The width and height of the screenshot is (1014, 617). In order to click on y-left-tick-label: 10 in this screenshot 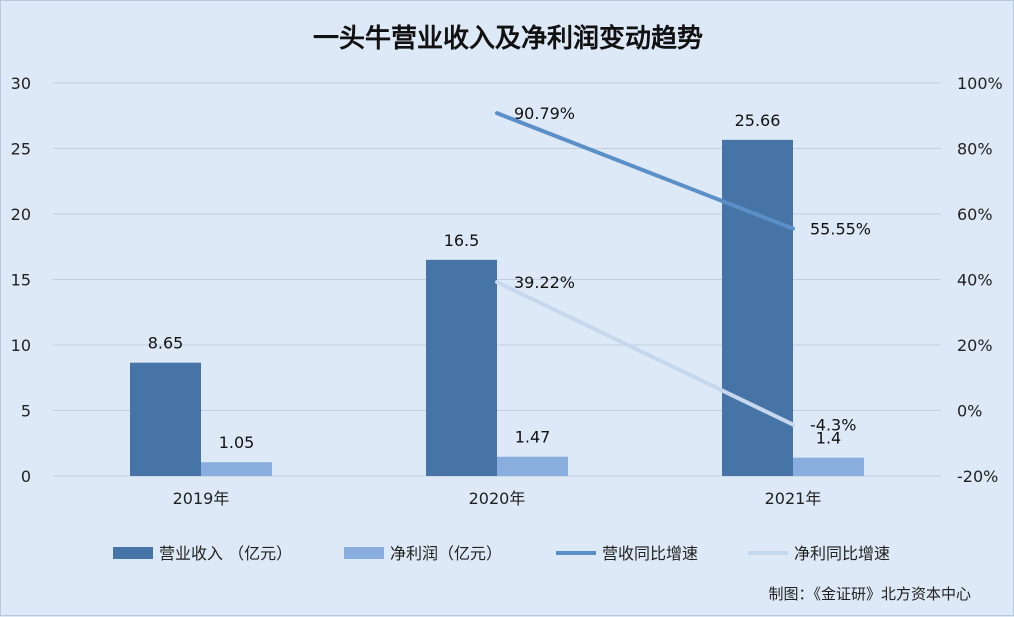, I will do `click(21, 345)`.